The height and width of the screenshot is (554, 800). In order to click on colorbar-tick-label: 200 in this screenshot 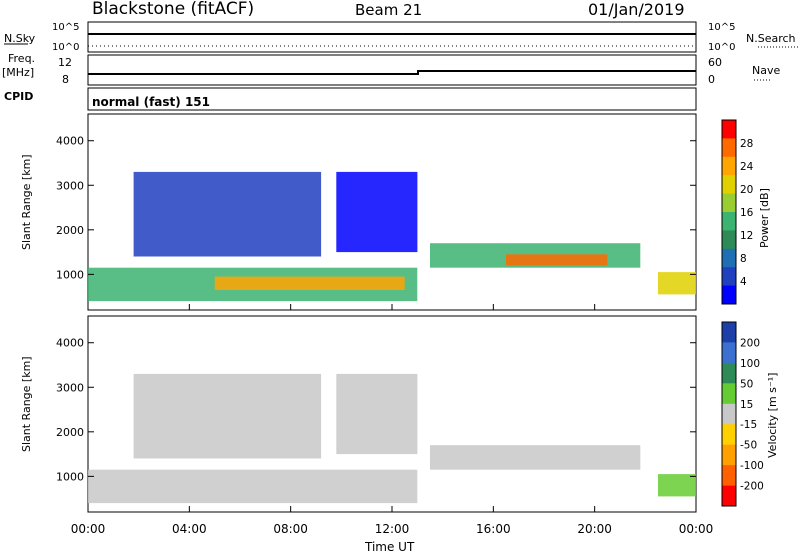, I will do `click(750, 343)`.